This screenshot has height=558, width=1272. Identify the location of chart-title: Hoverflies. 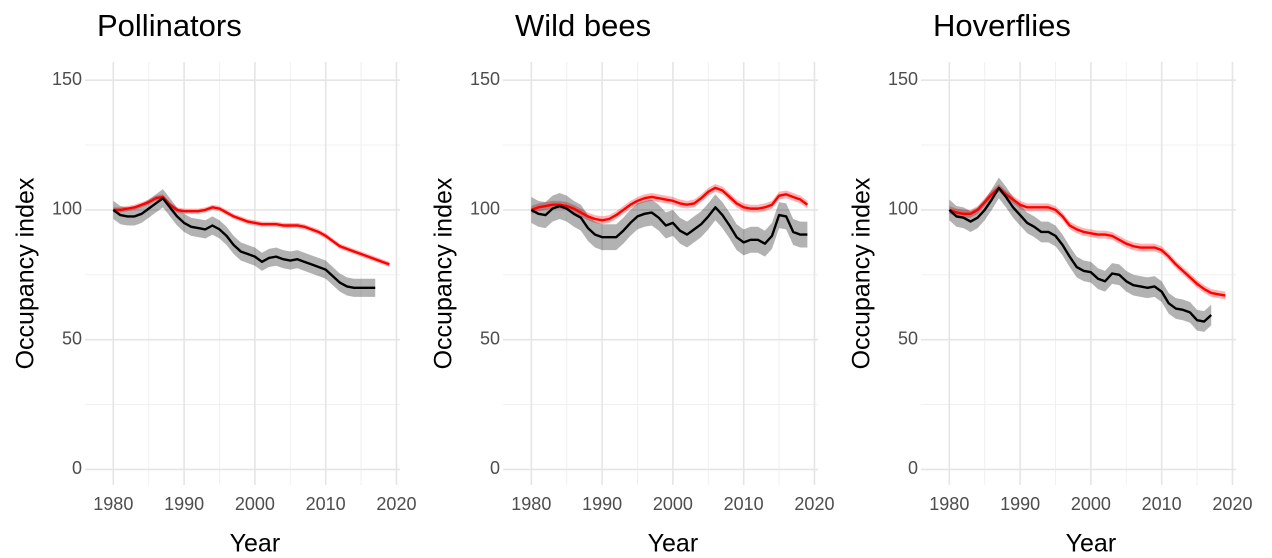
(1002, 25).